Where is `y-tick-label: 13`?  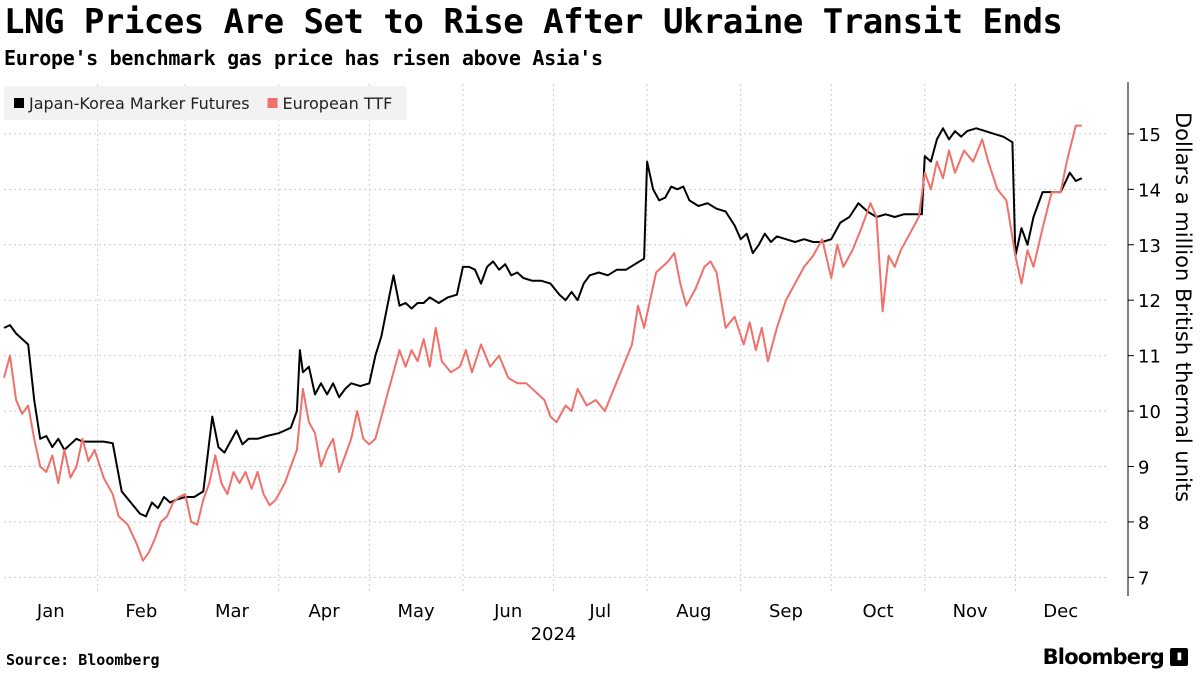 y-tick-label: 13 is located at coordinates (1149, 246).